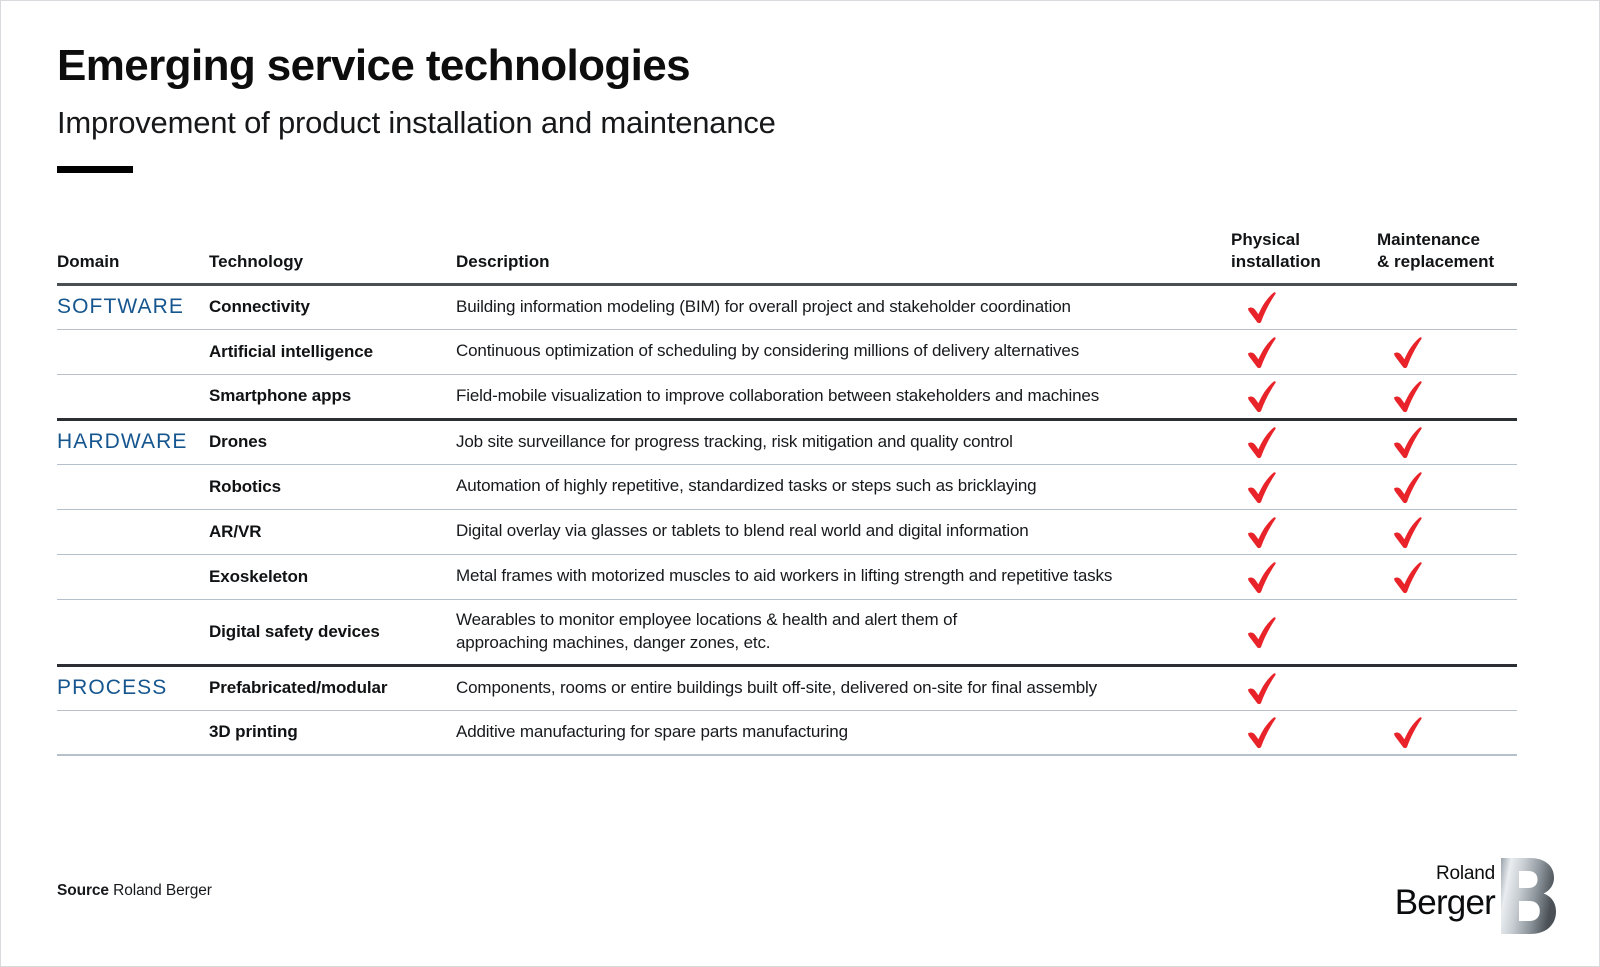 The height and width of the screenshot is (967, 1600). Describe the element at coordinates (133, 440) in the screenshot. I see `cell-domain: HARDWARE` at that location.